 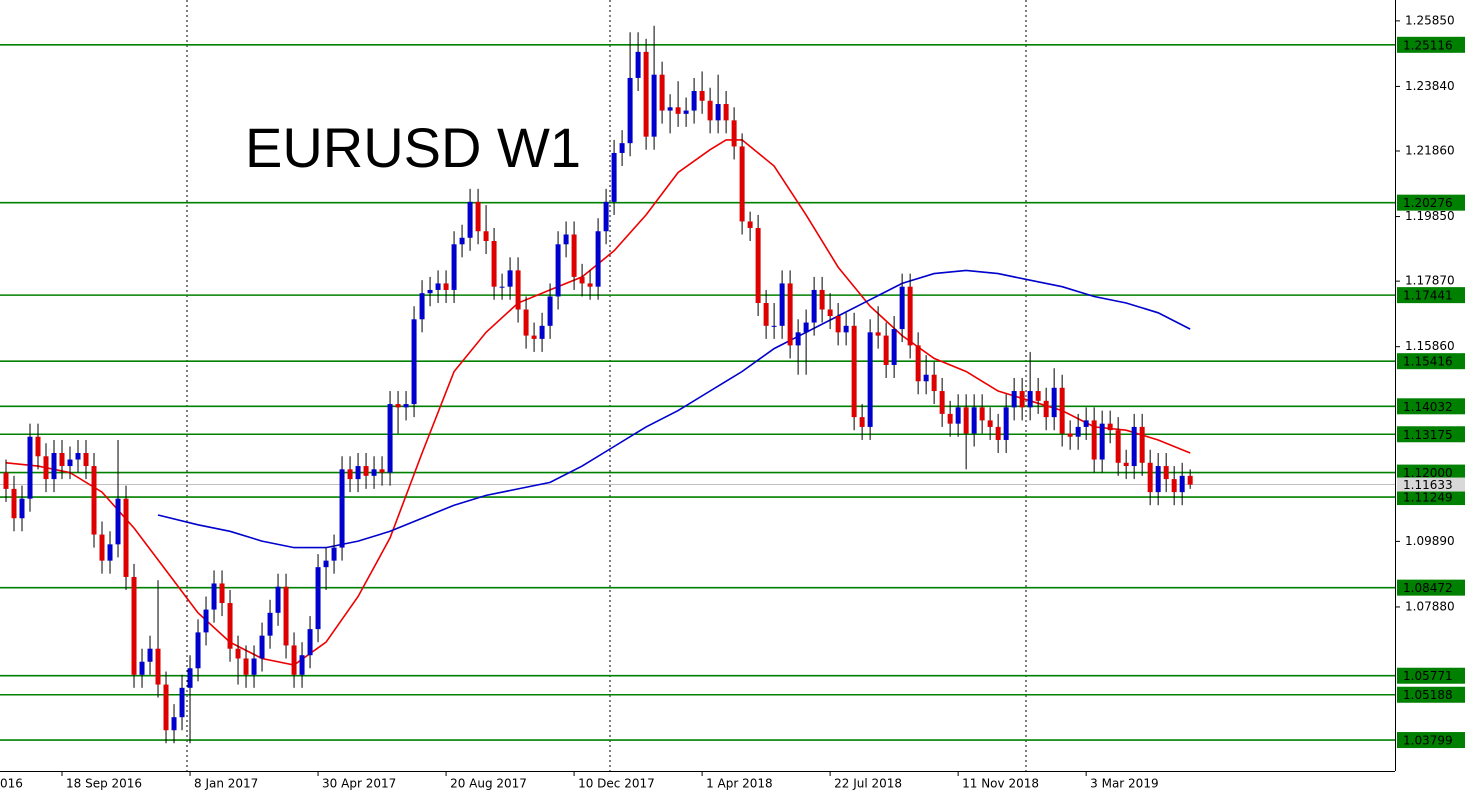 I want to click on y-tick-label: 1.17870, so click(x=1430, y=281).